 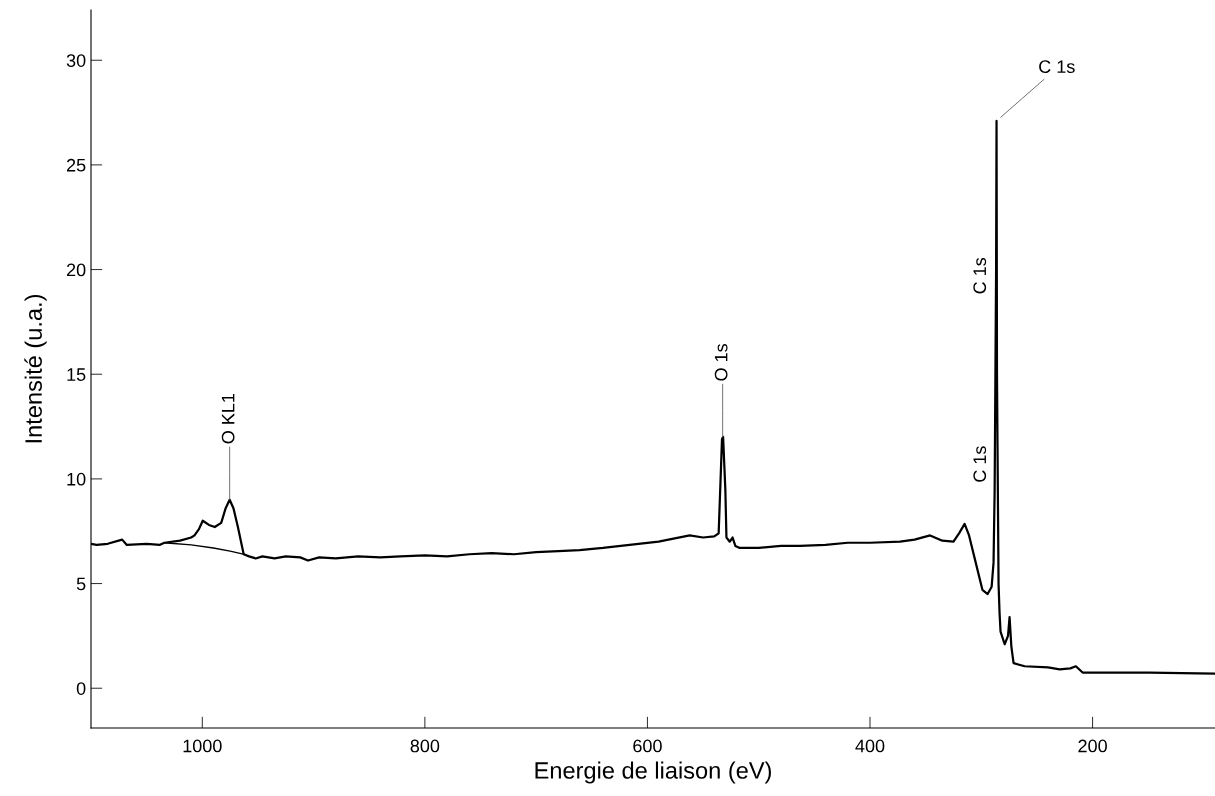 What do you see at coordinates (81, 688) in the screenshot?
I see `y-tick-label: 0` at bounding box center [81, 688].